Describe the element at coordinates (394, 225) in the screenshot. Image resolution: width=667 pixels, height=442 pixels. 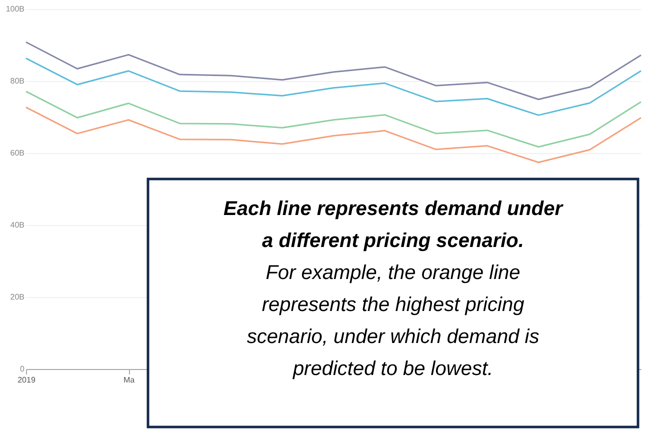
I see `annotation: Each line represents demand under a different pricing scenario.` at that location.